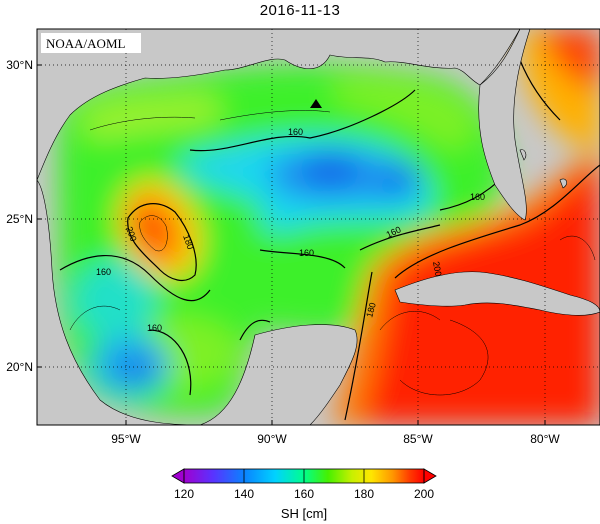 The height and width of the screenshot is (524, 600). Describe the element at coordinates (278, 374) in the screenshot. I see `yucatan-peninsula` at that location.